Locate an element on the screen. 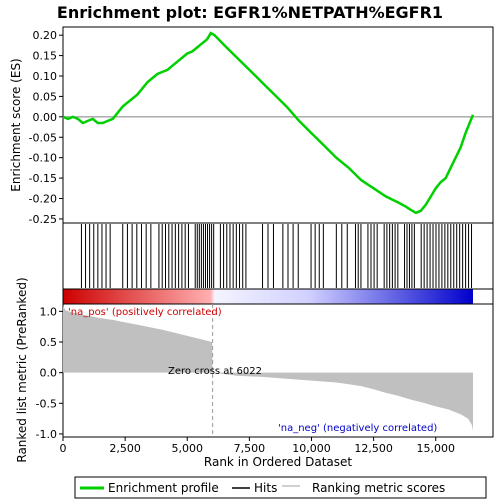 This screenshot has height=504, width=500. legend-hits: Hits is located at coordinates (265, 488).